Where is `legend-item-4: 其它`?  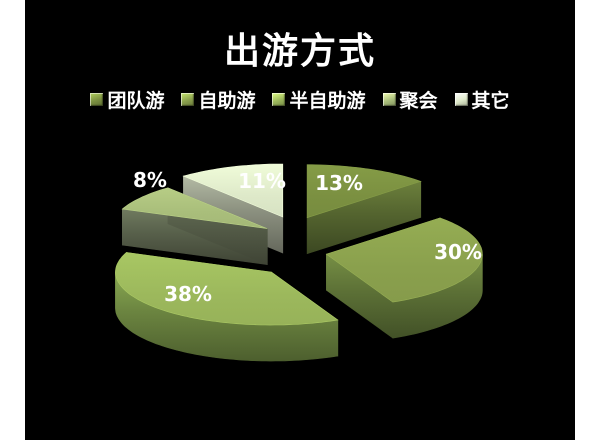
legend-item-4: 其它 is located at coordinates (482, 99).